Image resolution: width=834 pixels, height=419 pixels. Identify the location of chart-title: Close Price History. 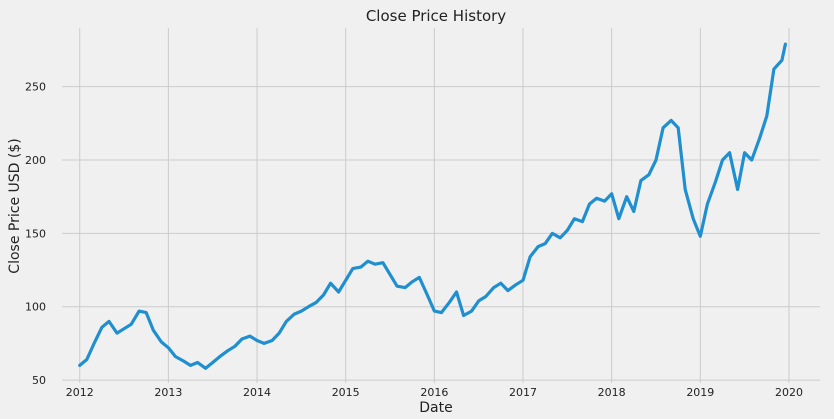
(436, 16).